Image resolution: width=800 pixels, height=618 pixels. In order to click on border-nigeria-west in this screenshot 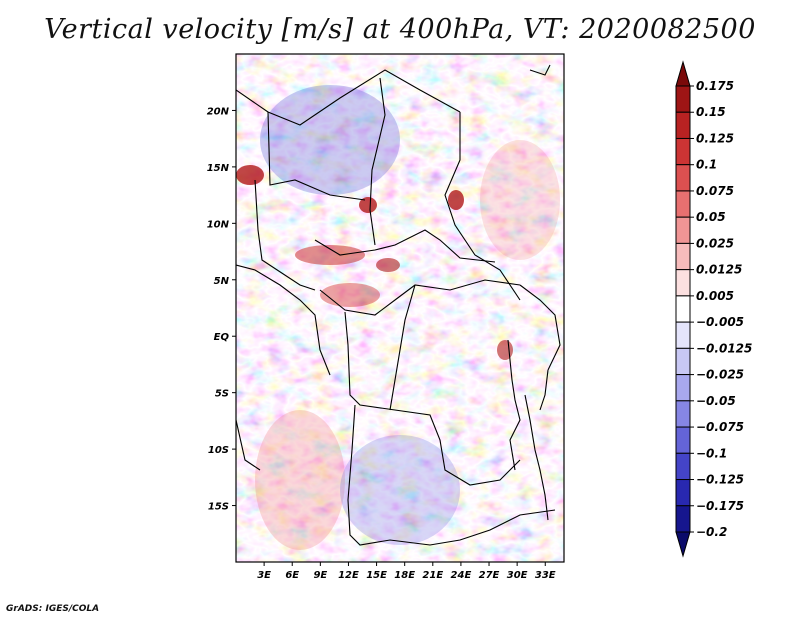, I will do `click(285, 235)`.